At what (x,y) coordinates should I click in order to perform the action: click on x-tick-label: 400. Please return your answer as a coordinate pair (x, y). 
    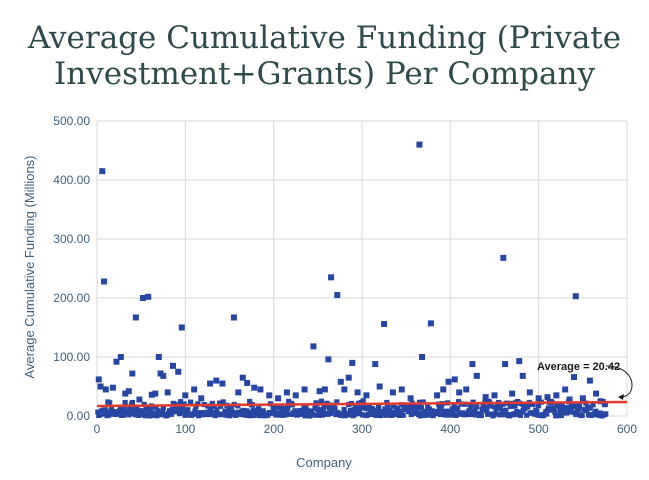
    Looking at the image, I should click on (450, 429).